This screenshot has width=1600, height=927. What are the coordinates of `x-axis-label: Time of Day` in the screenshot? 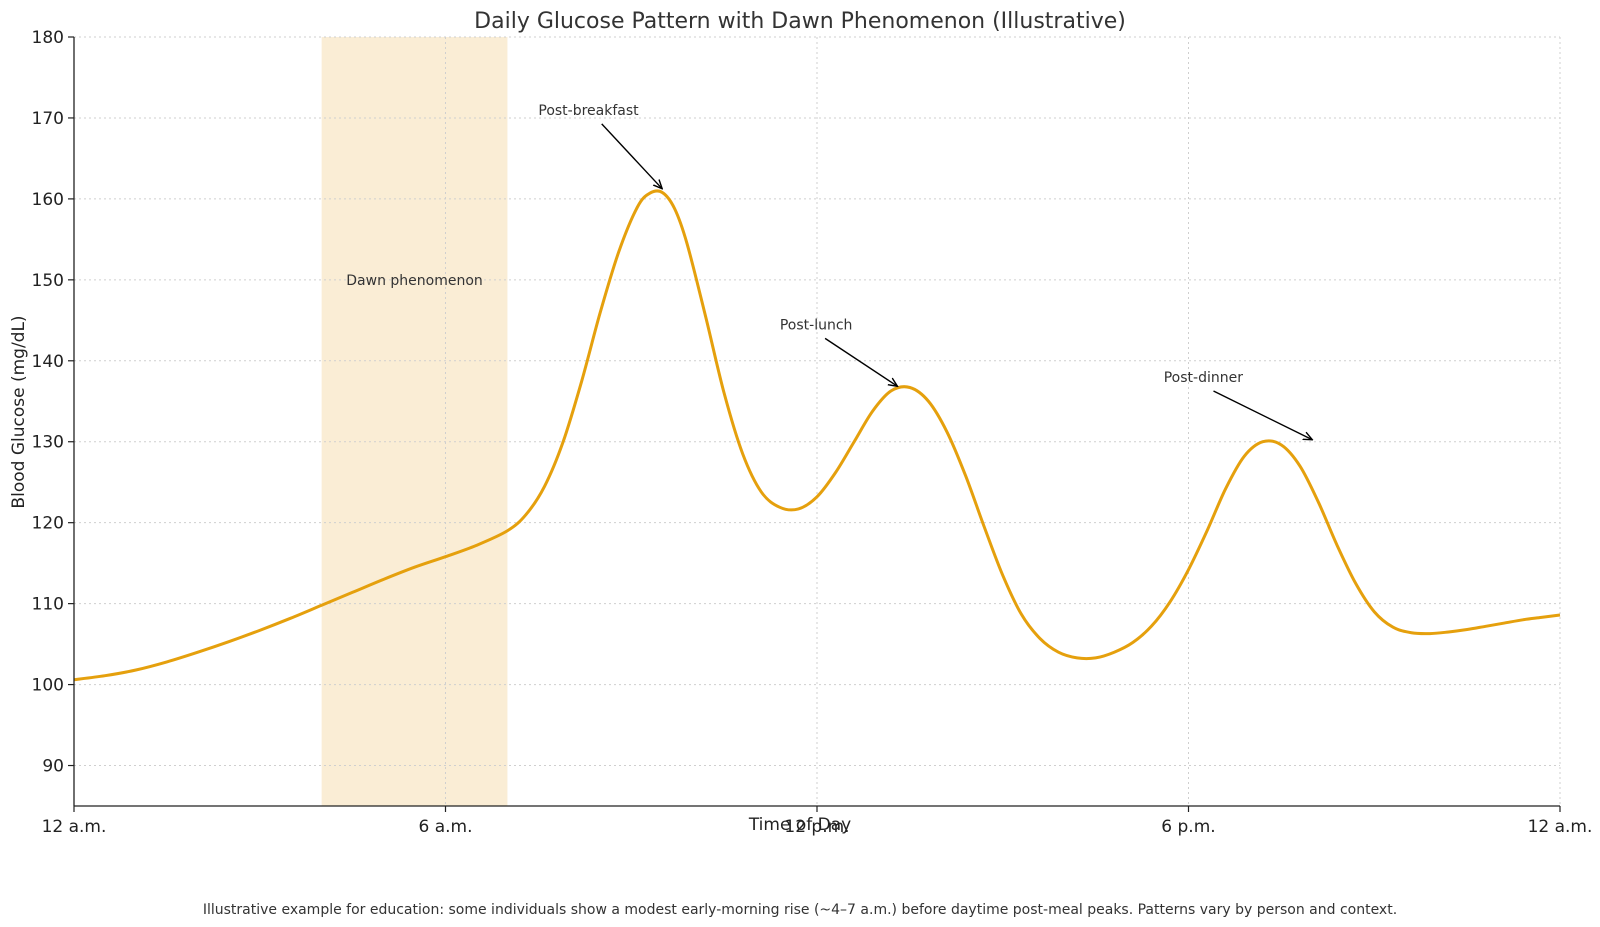 It's located at (799, 825).